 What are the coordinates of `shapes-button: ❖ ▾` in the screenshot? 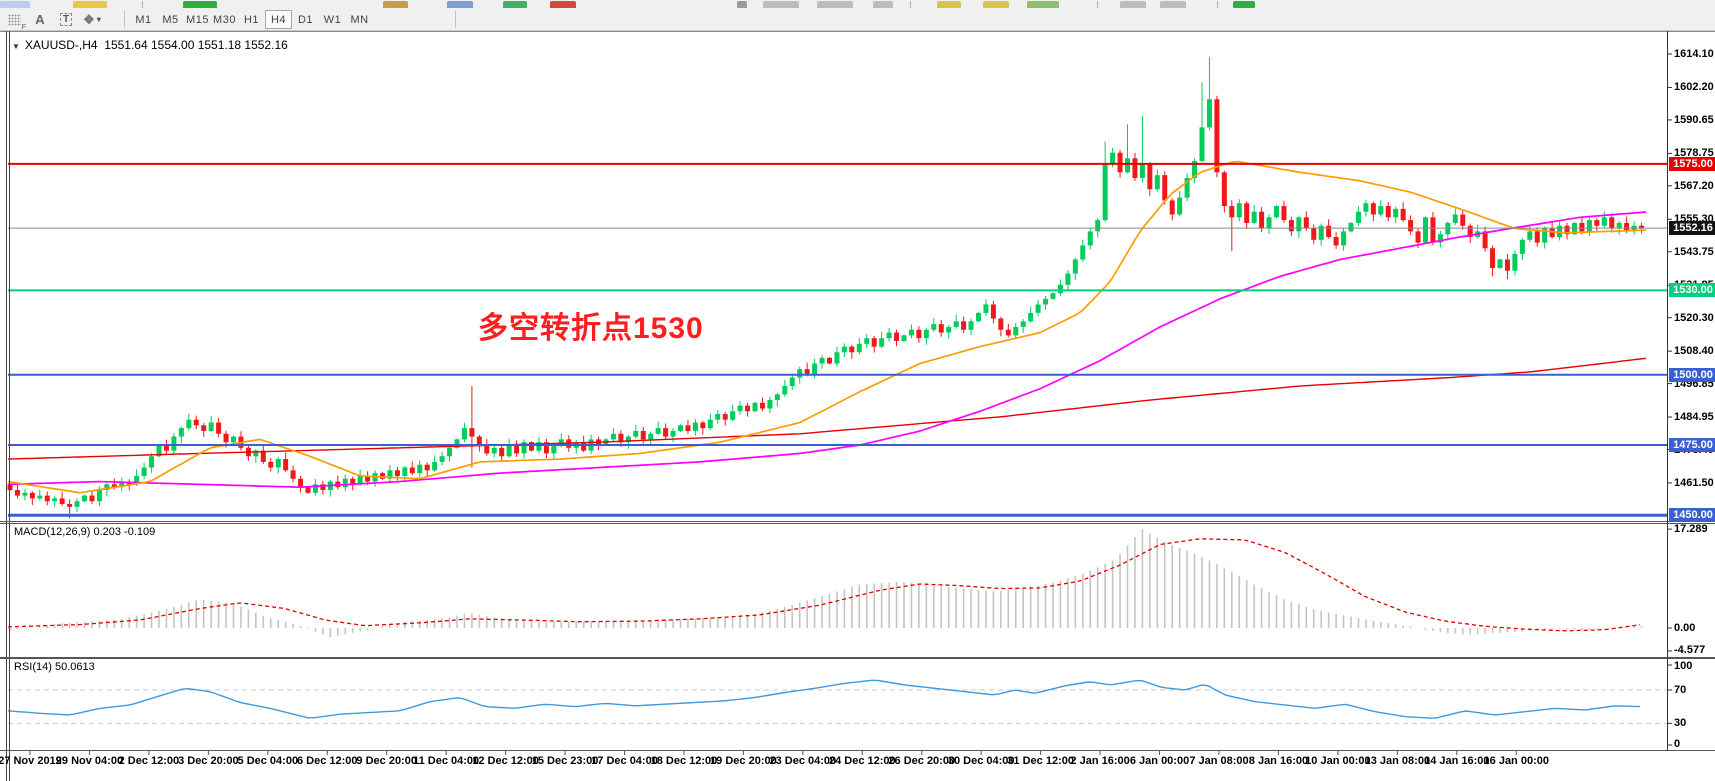 It's located at (92, 20).